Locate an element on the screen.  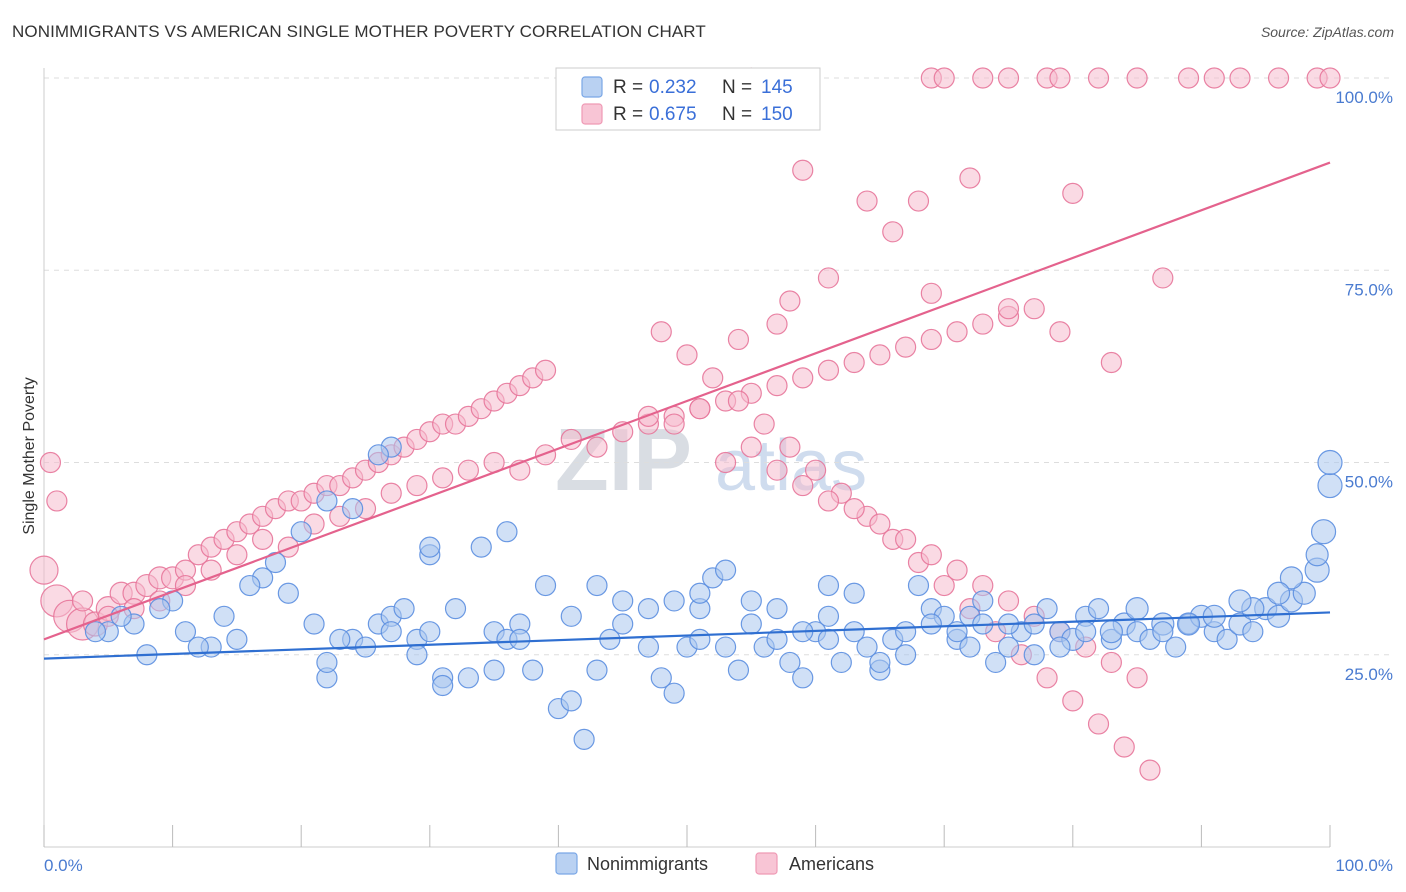
nonimmigrants-trend-line is located at coordinates (687, 635).